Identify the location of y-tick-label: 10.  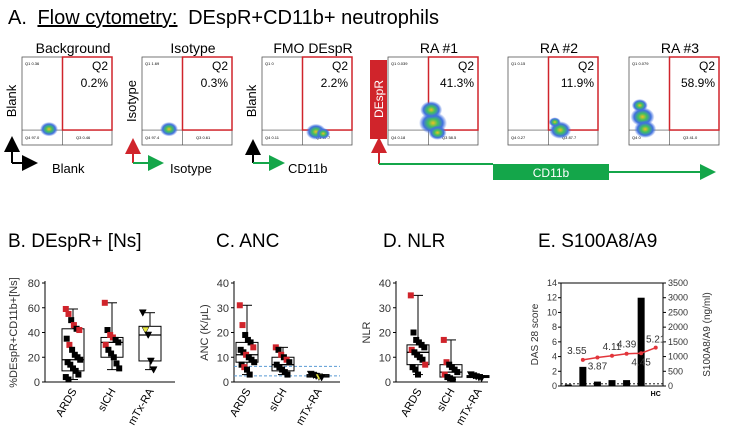
(385, 358).